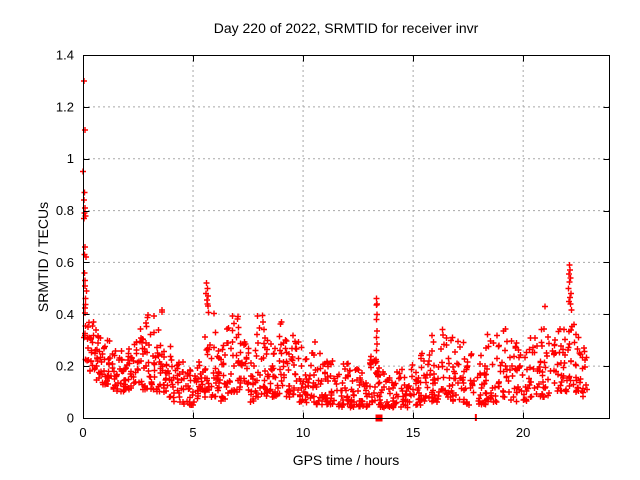 The height and width of the screenshot is (480, 640). I want to click on y-tick-label: 1, so click(70, 158).